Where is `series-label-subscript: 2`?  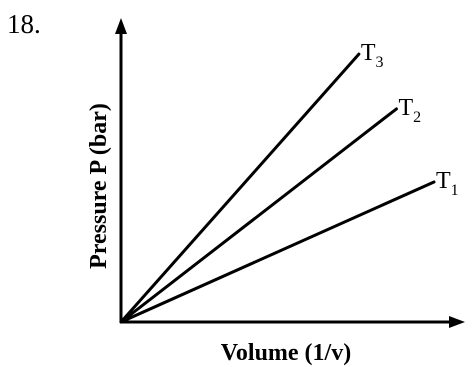 series-label-subscript: 2 is located at coordinates (417, 117).